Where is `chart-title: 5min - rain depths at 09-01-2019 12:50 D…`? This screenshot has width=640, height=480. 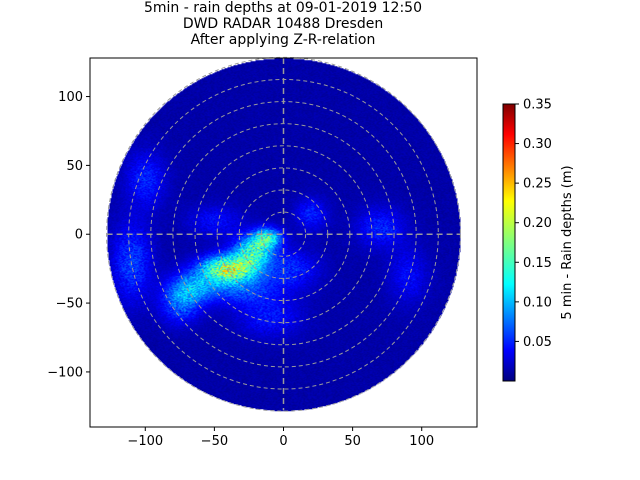 chart-title: 5min - rain depths at 09-01-2019 12:50 D… is located at coordinates (283, 24).